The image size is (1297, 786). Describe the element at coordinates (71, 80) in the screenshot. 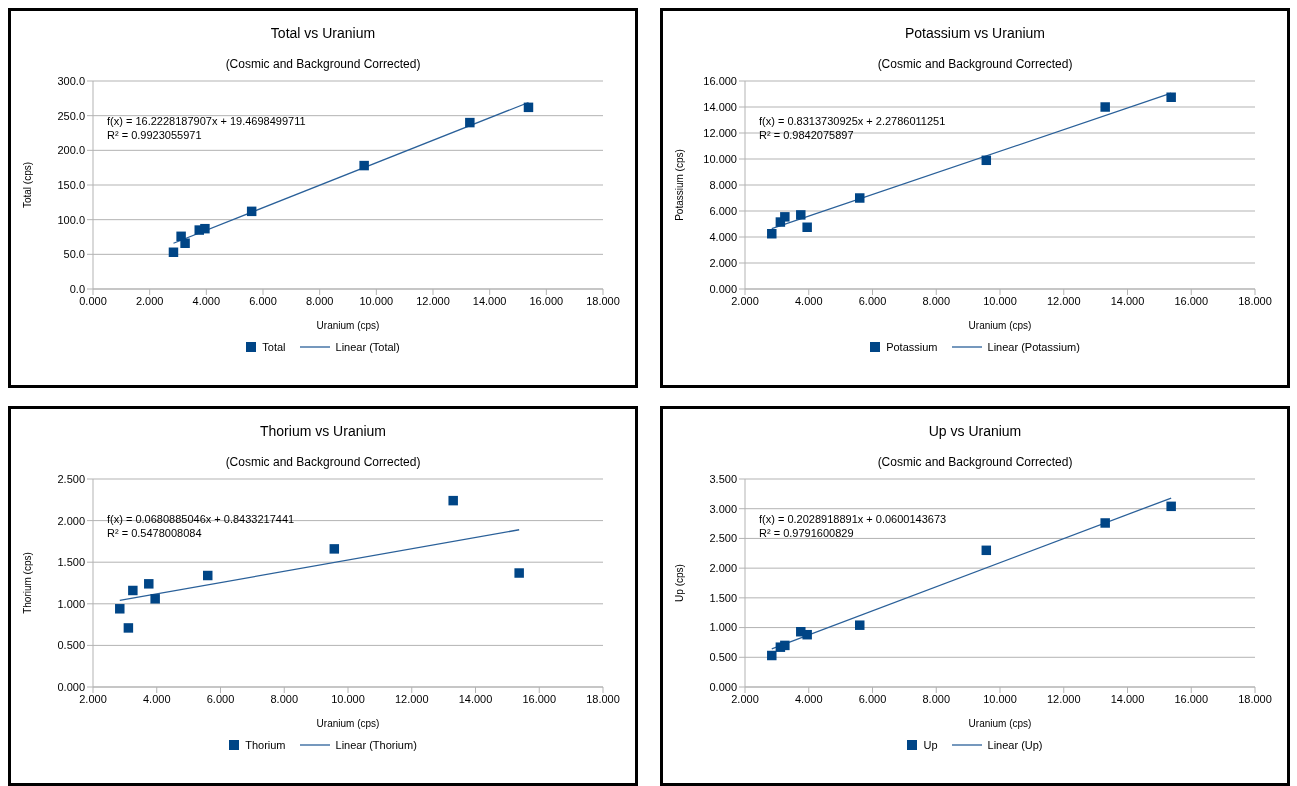

I see `y-tick-label: 300.0` at that location.